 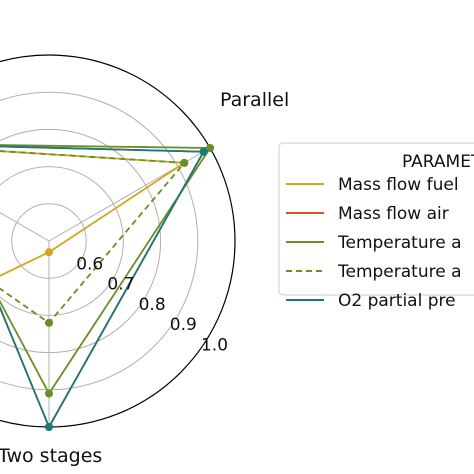 What do you see at coordinates (25, 227) in the screenshot?
I see `grid-spoke` at bounding box center [25, 227].